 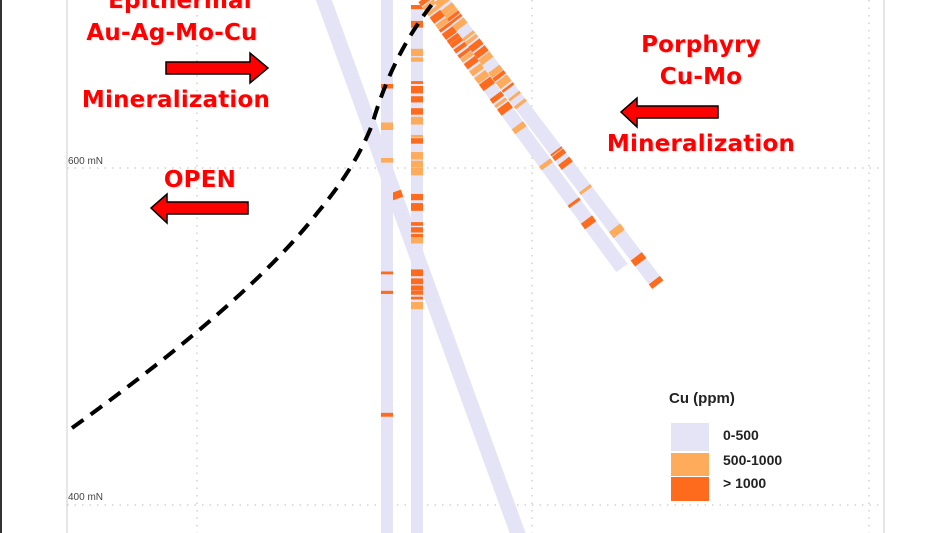 I want to click on legend-swatch-high, so click(x=690, y=489).